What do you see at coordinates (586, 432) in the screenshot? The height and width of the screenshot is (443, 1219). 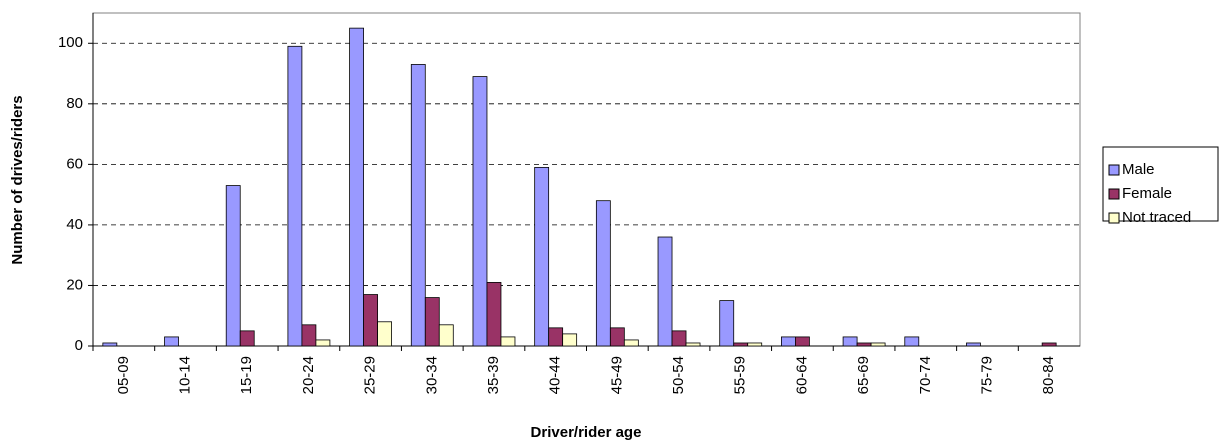 I see `x-axis-title: Driver/rider age` at bounding box center [586, 432].